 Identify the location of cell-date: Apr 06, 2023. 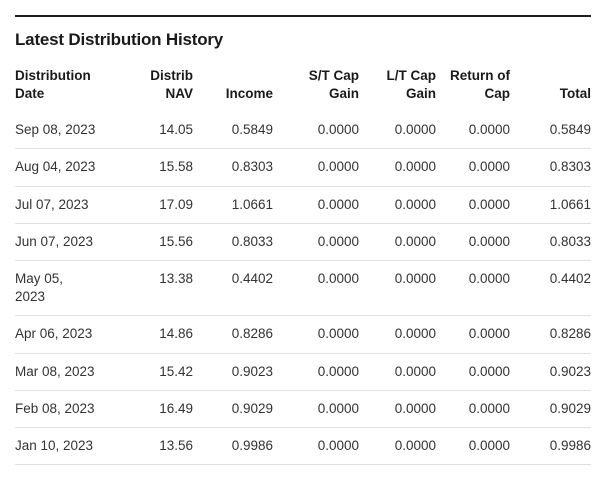
(80, 334).